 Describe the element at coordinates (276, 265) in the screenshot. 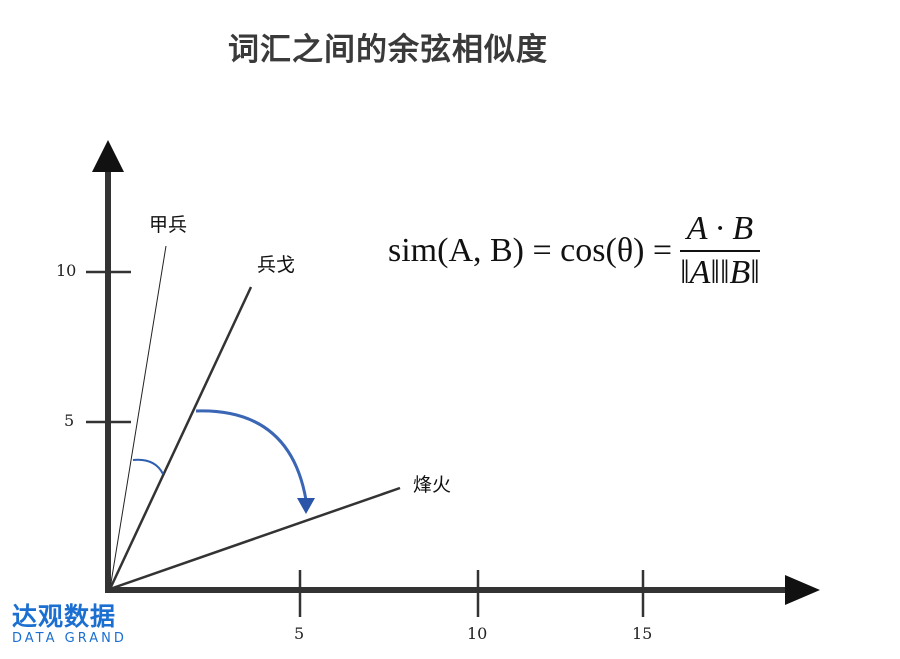

I see `vector-label-binge: 兵戈` at that location.